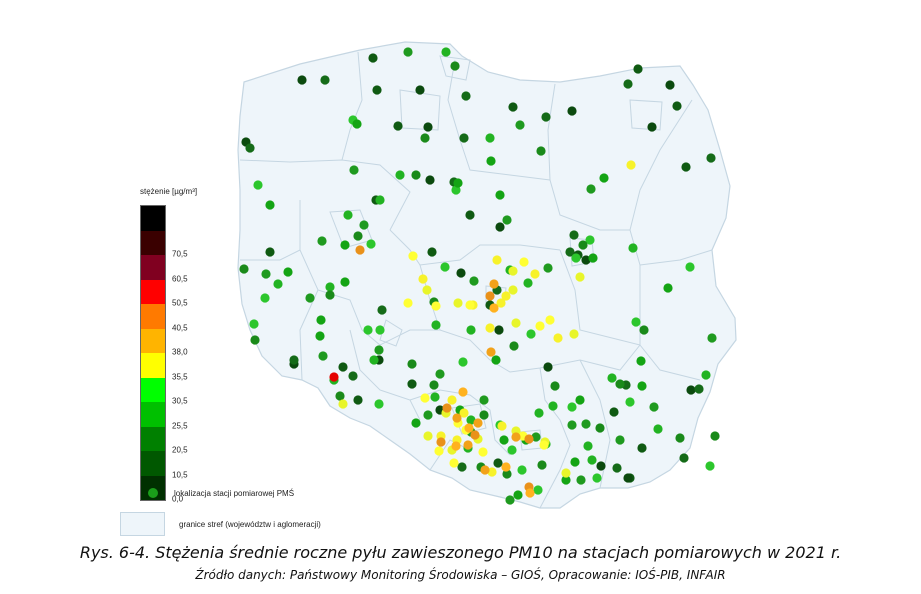 The width and height of the screenshot is (921, 594). What do you see at coordinates (180, 450) in the screenshot?
I see `legend-tick: 20,5` at bounding box center [180, 450].